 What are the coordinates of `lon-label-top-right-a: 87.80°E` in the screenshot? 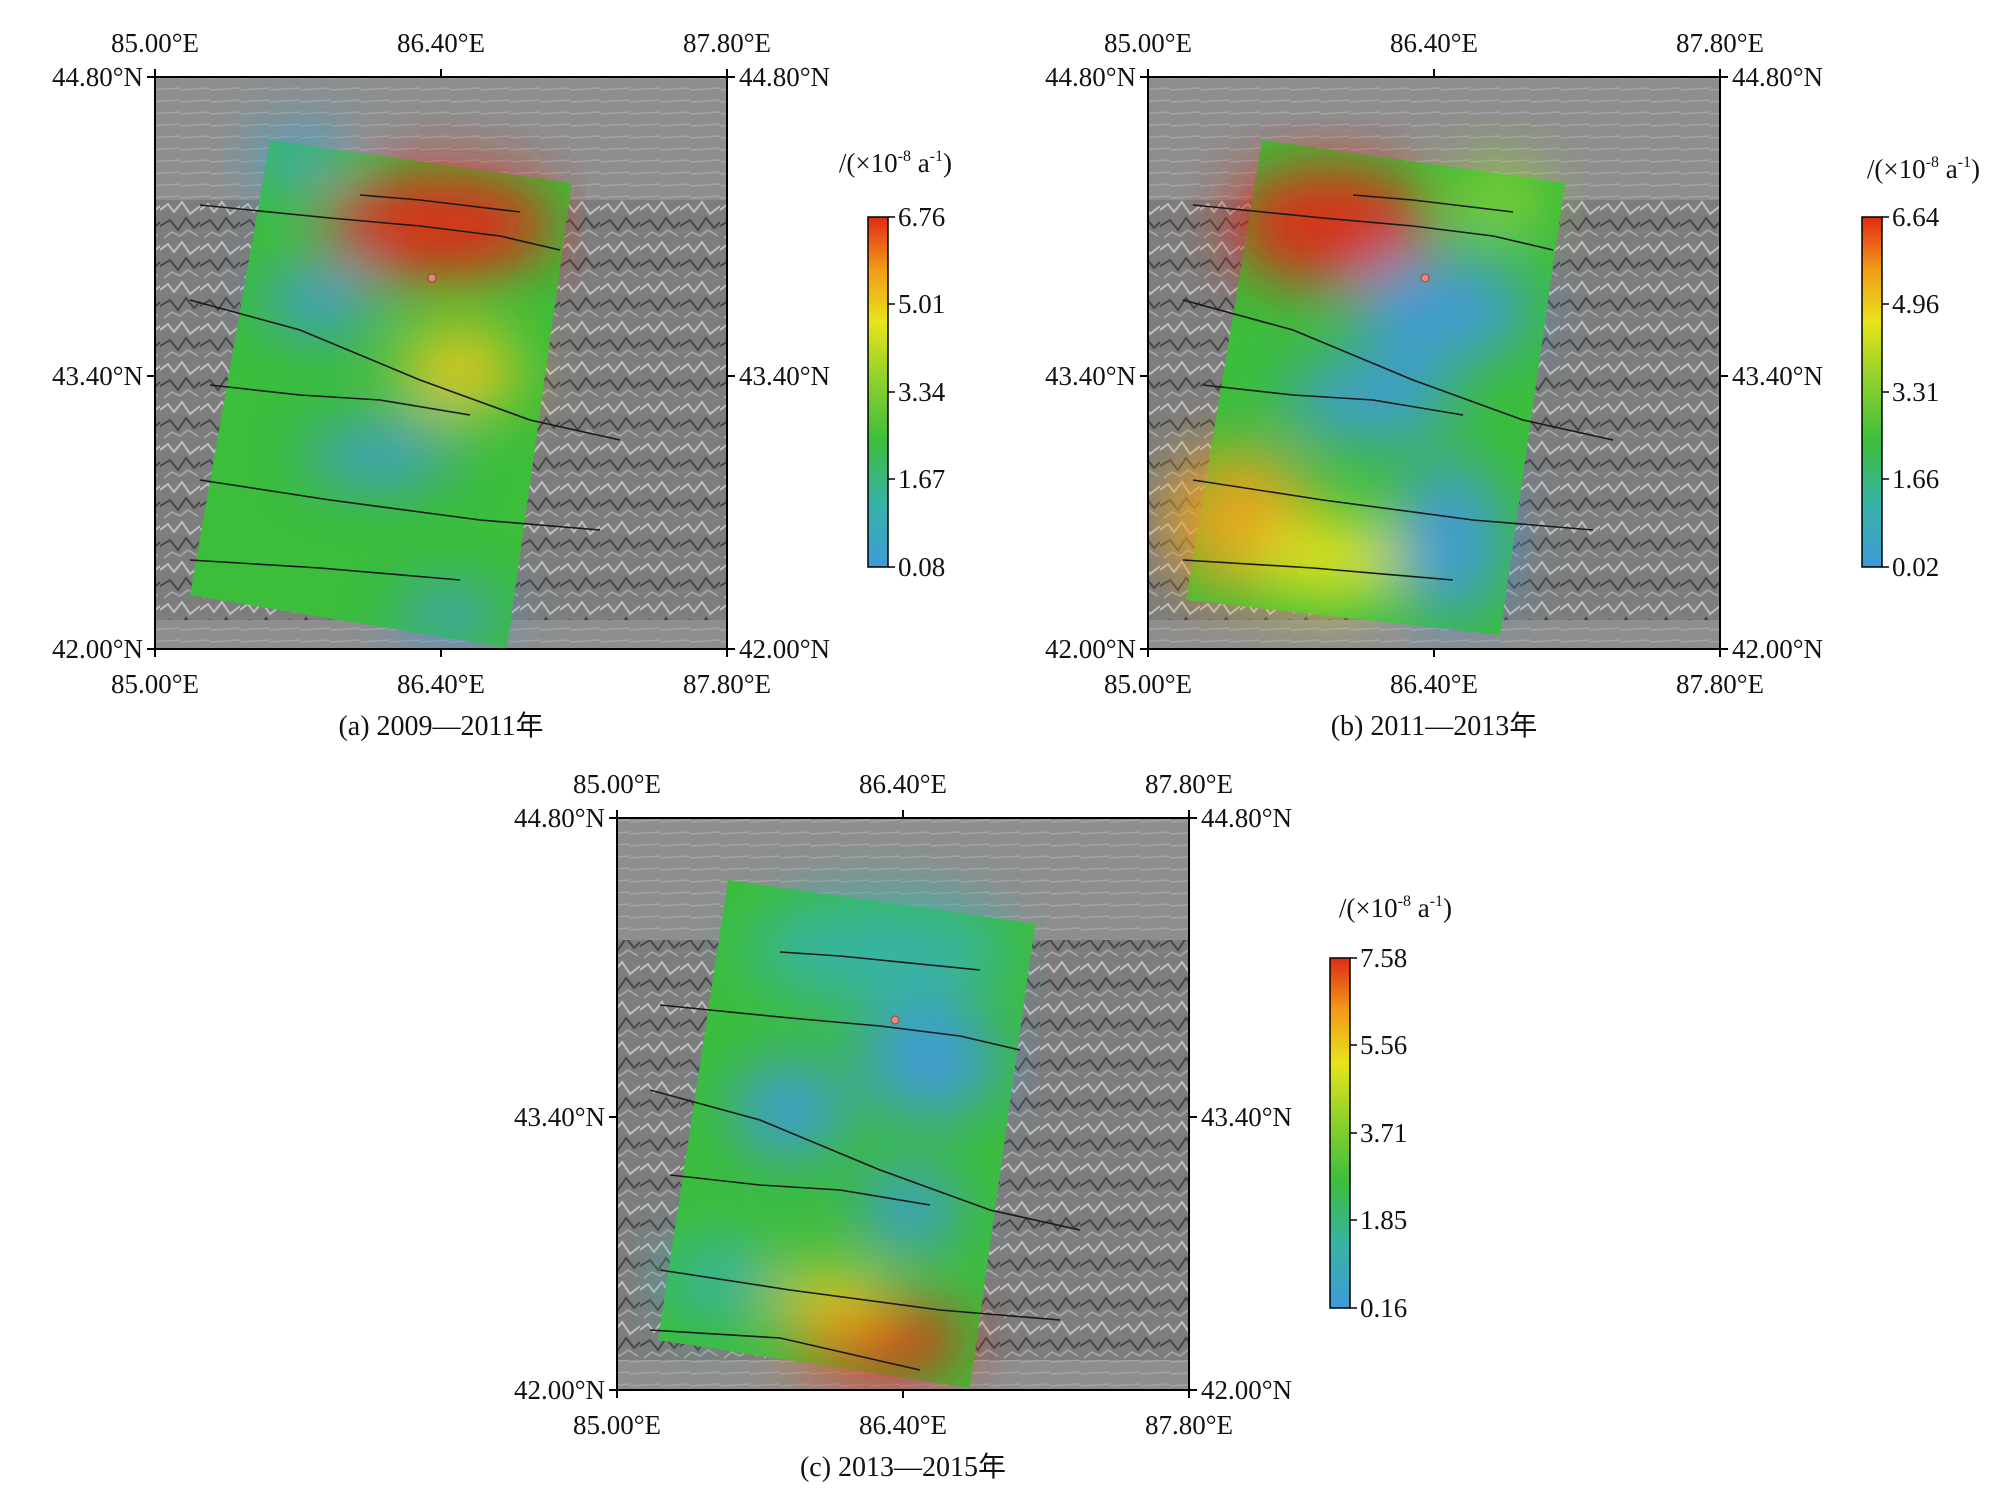 It's located at (727, 43).